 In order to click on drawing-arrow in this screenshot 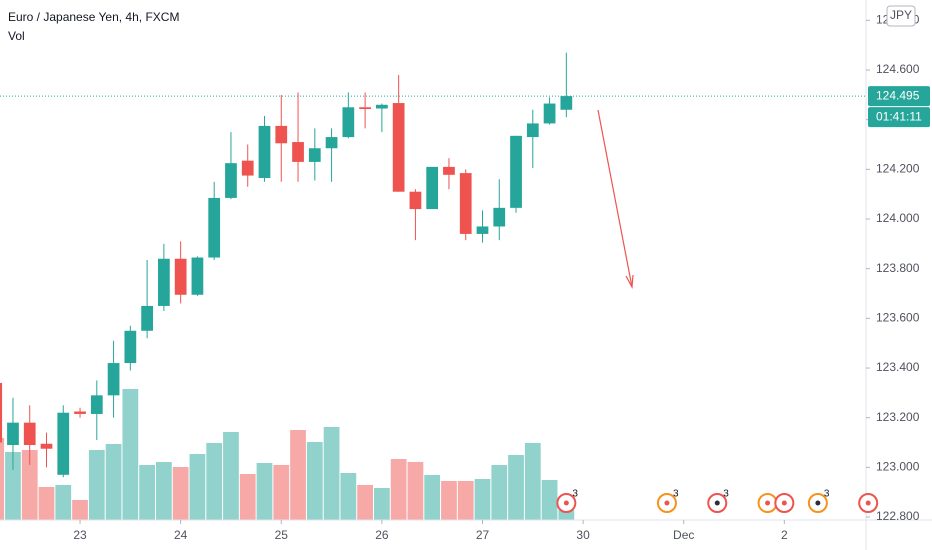, I will do `click(615, 198)`.